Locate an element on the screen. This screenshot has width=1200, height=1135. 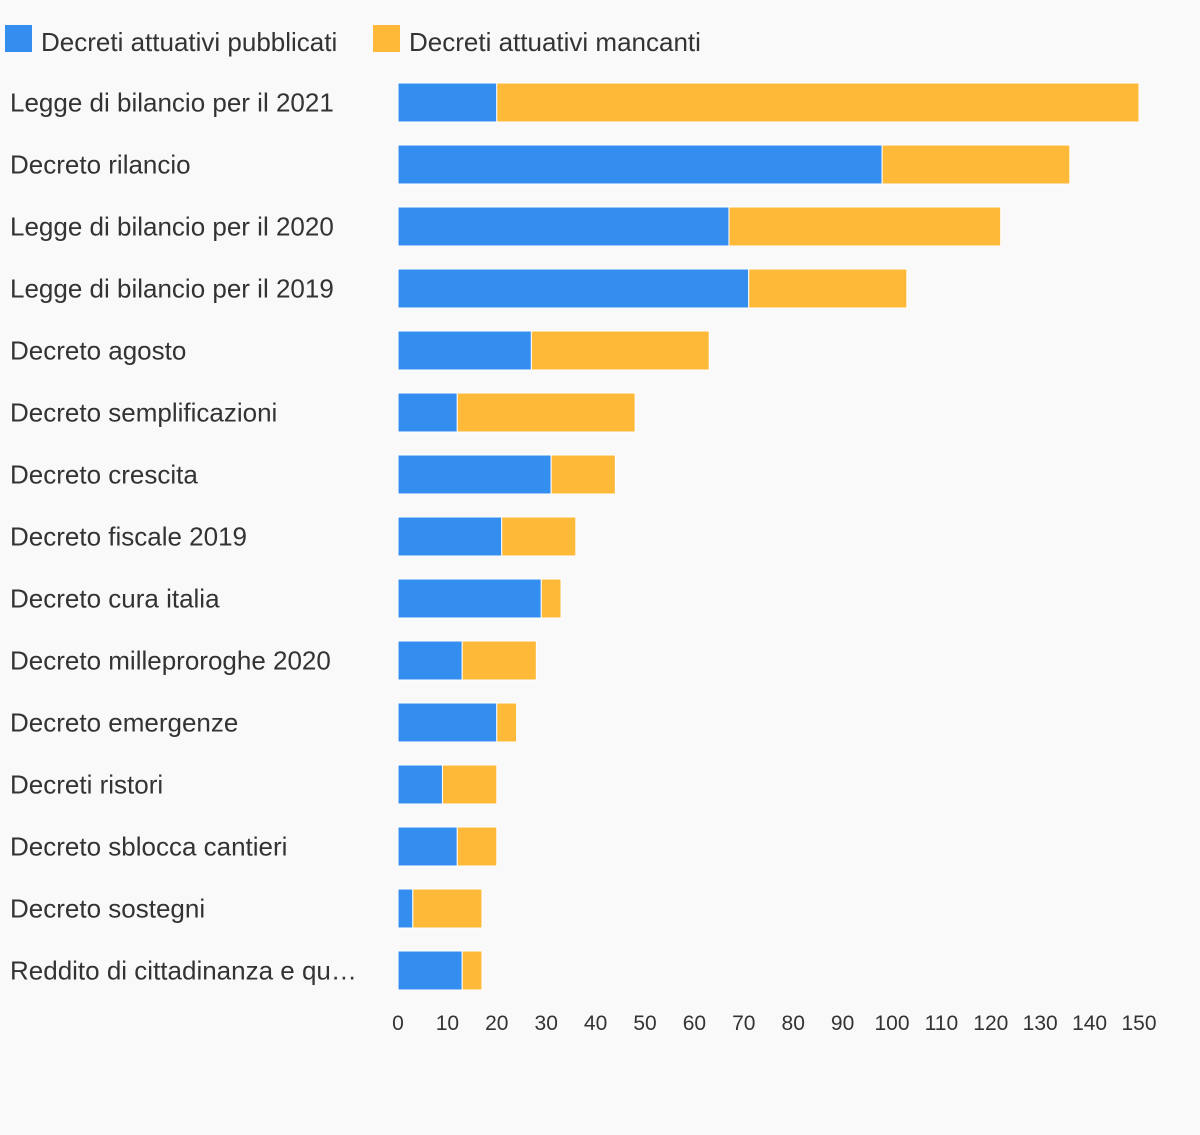
x-tick-label: 30 is located at coordinates (546, 1023).